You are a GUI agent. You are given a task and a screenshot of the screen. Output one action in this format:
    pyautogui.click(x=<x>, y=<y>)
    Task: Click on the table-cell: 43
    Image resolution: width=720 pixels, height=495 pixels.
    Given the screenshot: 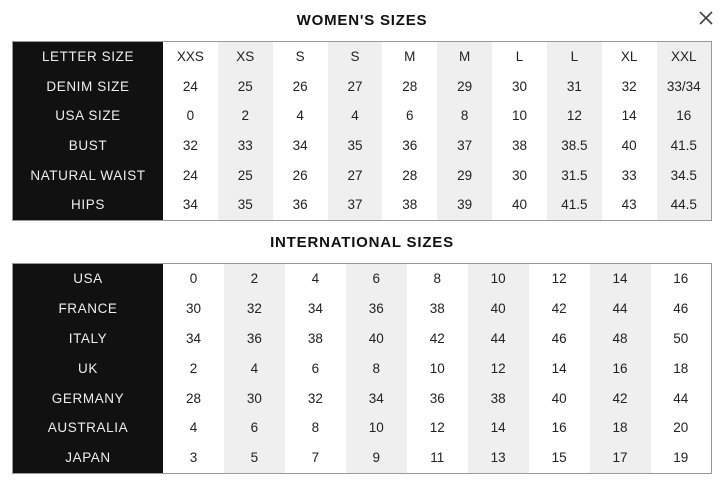 What is the action you would take?
    pyautogui.click(x=629, y=205)
    